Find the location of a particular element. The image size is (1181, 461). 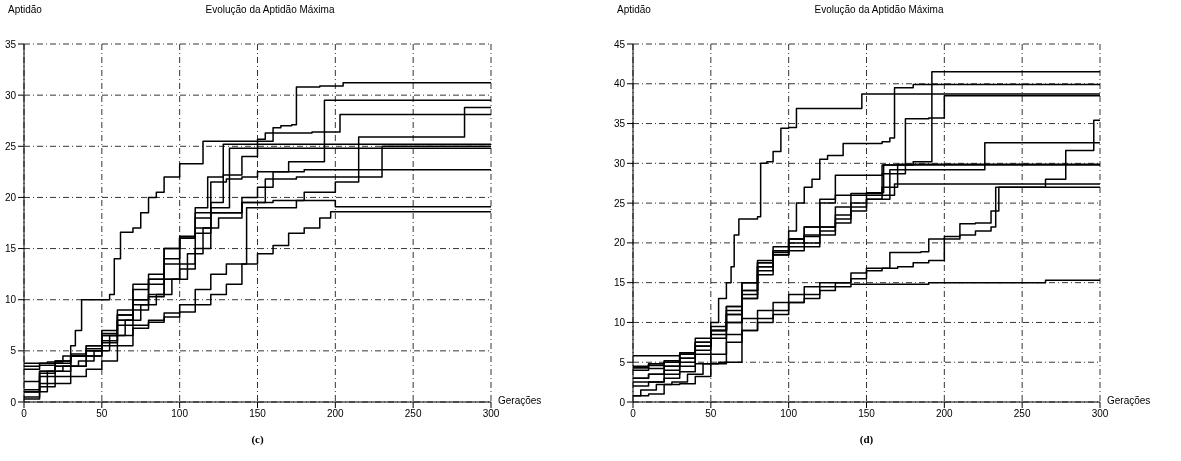

text: (d) is located at coordinates (866, 439).